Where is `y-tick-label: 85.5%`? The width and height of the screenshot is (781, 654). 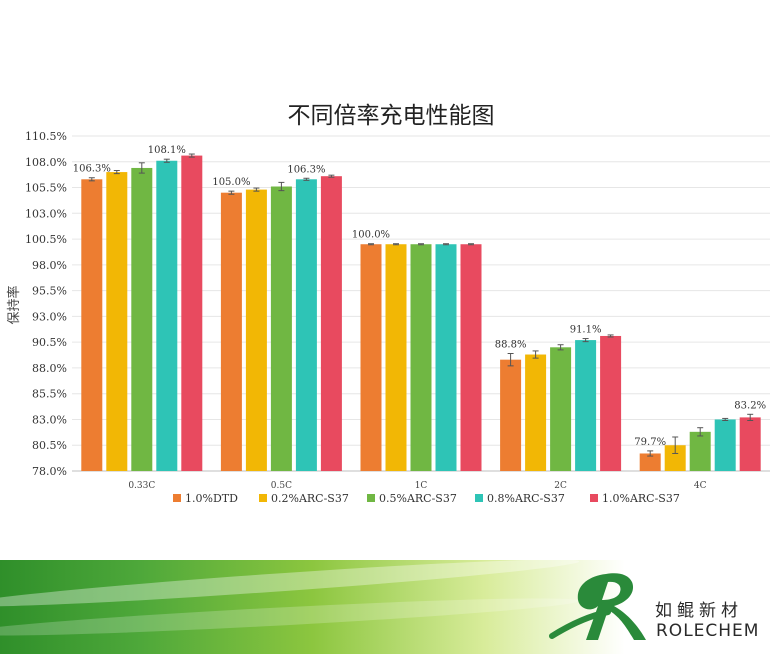
y-tick-label: 85.5% is located at coordinates (49, 394).